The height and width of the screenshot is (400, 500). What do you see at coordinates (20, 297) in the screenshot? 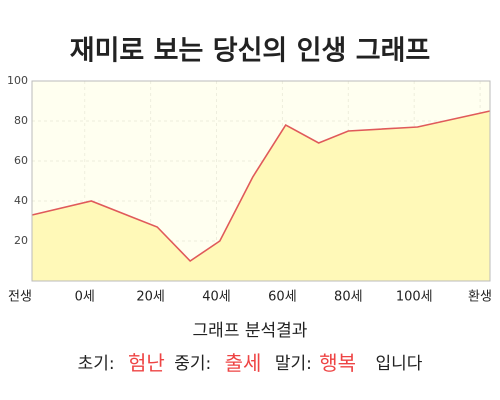
I see `x-tick-label: 전생` at bounding box center [20, 297].